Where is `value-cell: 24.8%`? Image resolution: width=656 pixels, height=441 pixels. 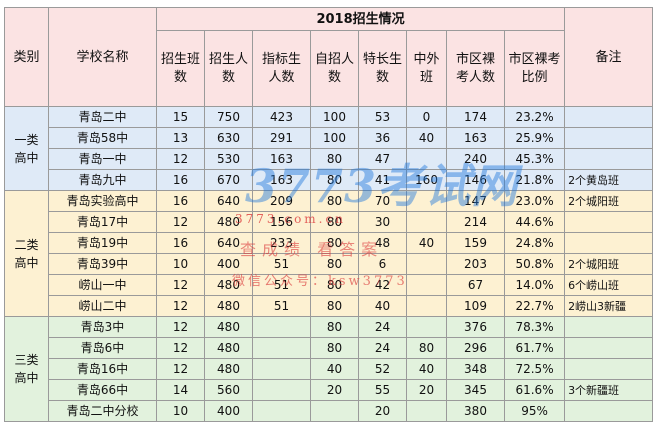
value-cell: 24.8% is located at coordinates (534, 243).